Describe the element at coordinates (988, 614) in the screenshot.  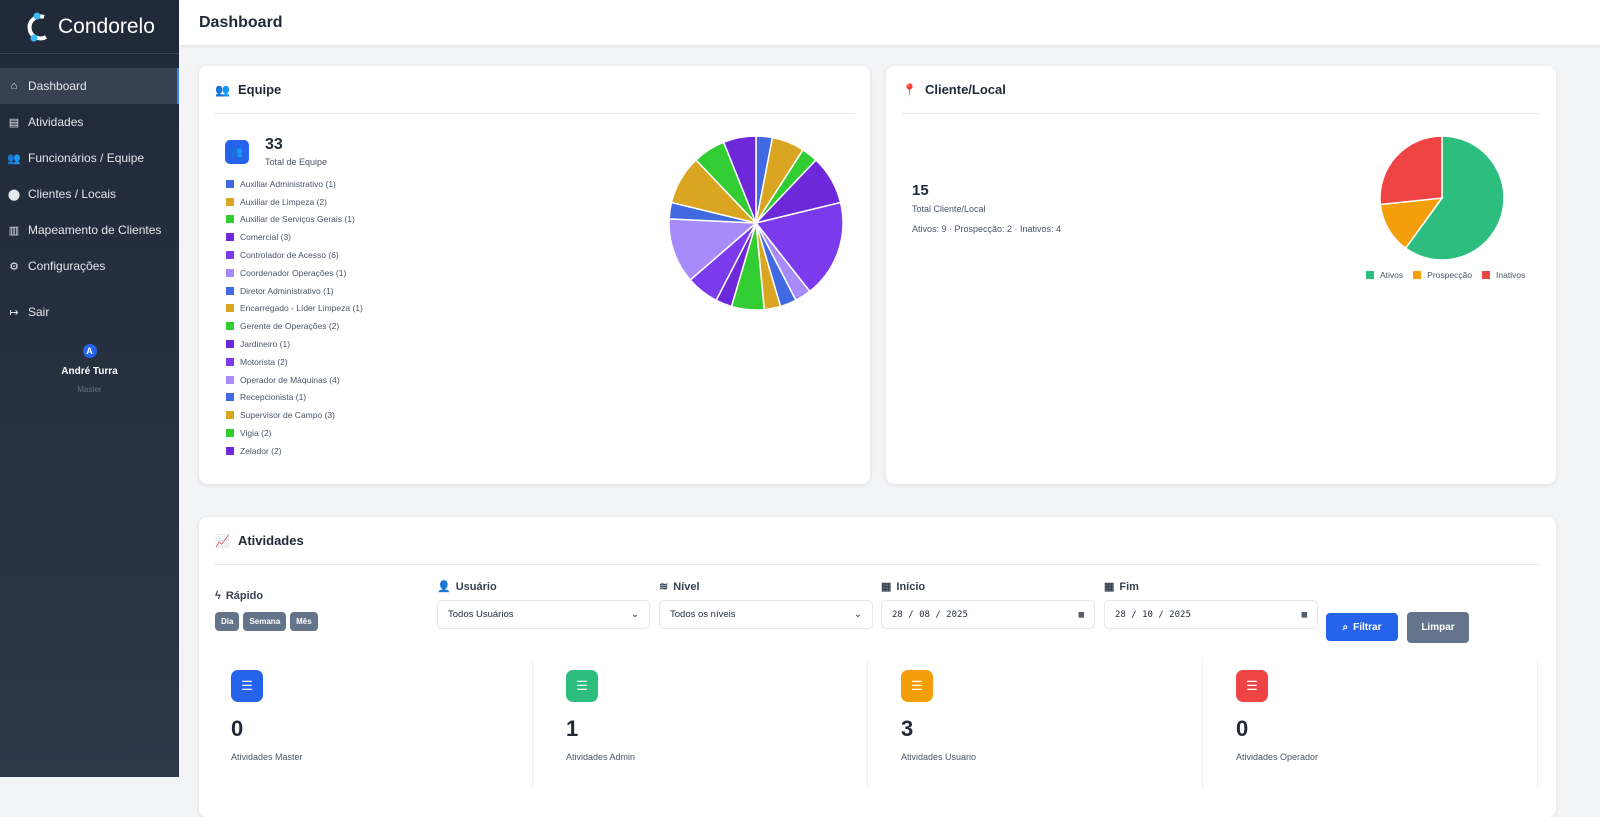
I see `inicio-date-input: 28 / 08 / 2025 ▦` at that location.